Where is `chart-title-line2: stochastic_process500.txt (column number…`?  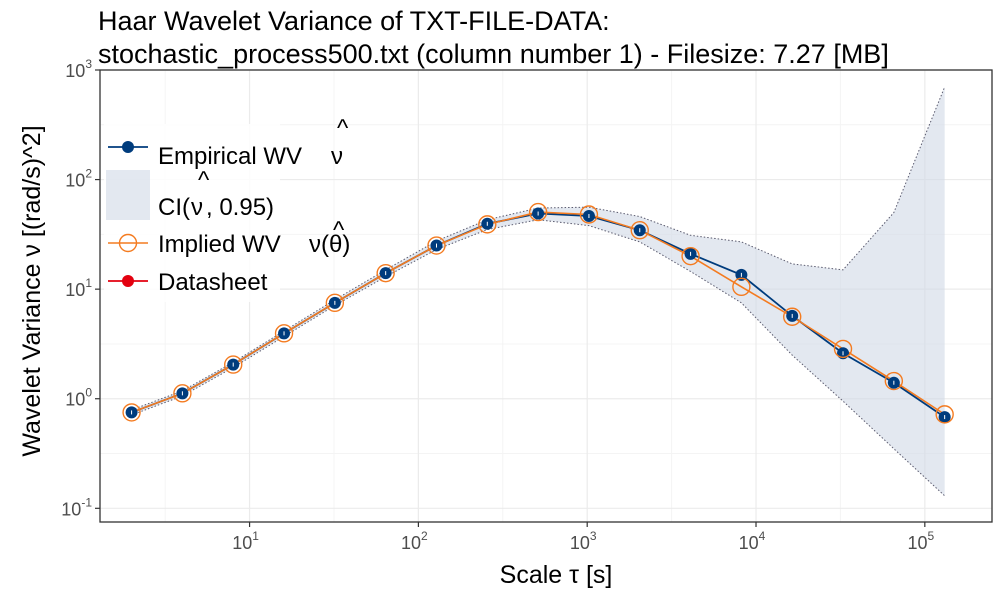
chart-title-line2: stochastic_process500.txt (column number… is located at coordinates (493, 54).